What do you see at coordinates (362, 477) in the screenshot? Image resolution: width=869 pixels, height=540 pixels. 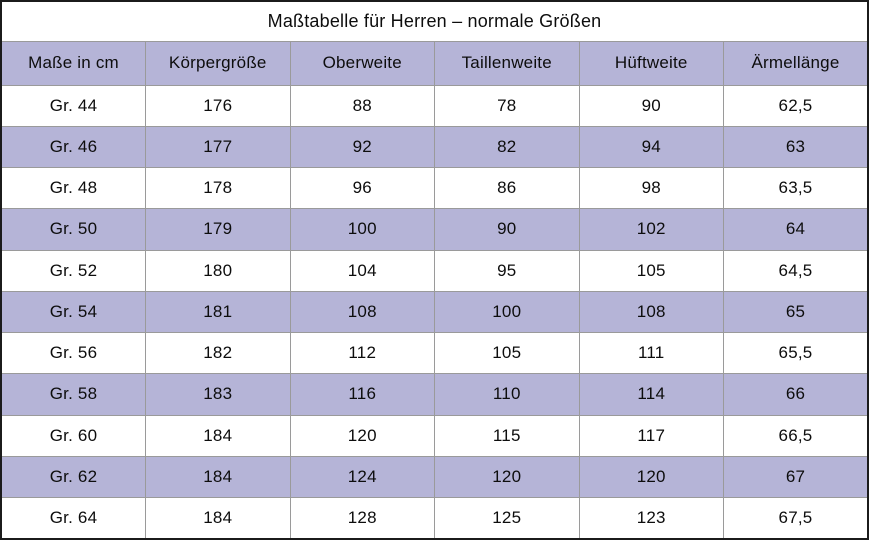 I see `table-cell: 124` at bounding box center [362, 477].